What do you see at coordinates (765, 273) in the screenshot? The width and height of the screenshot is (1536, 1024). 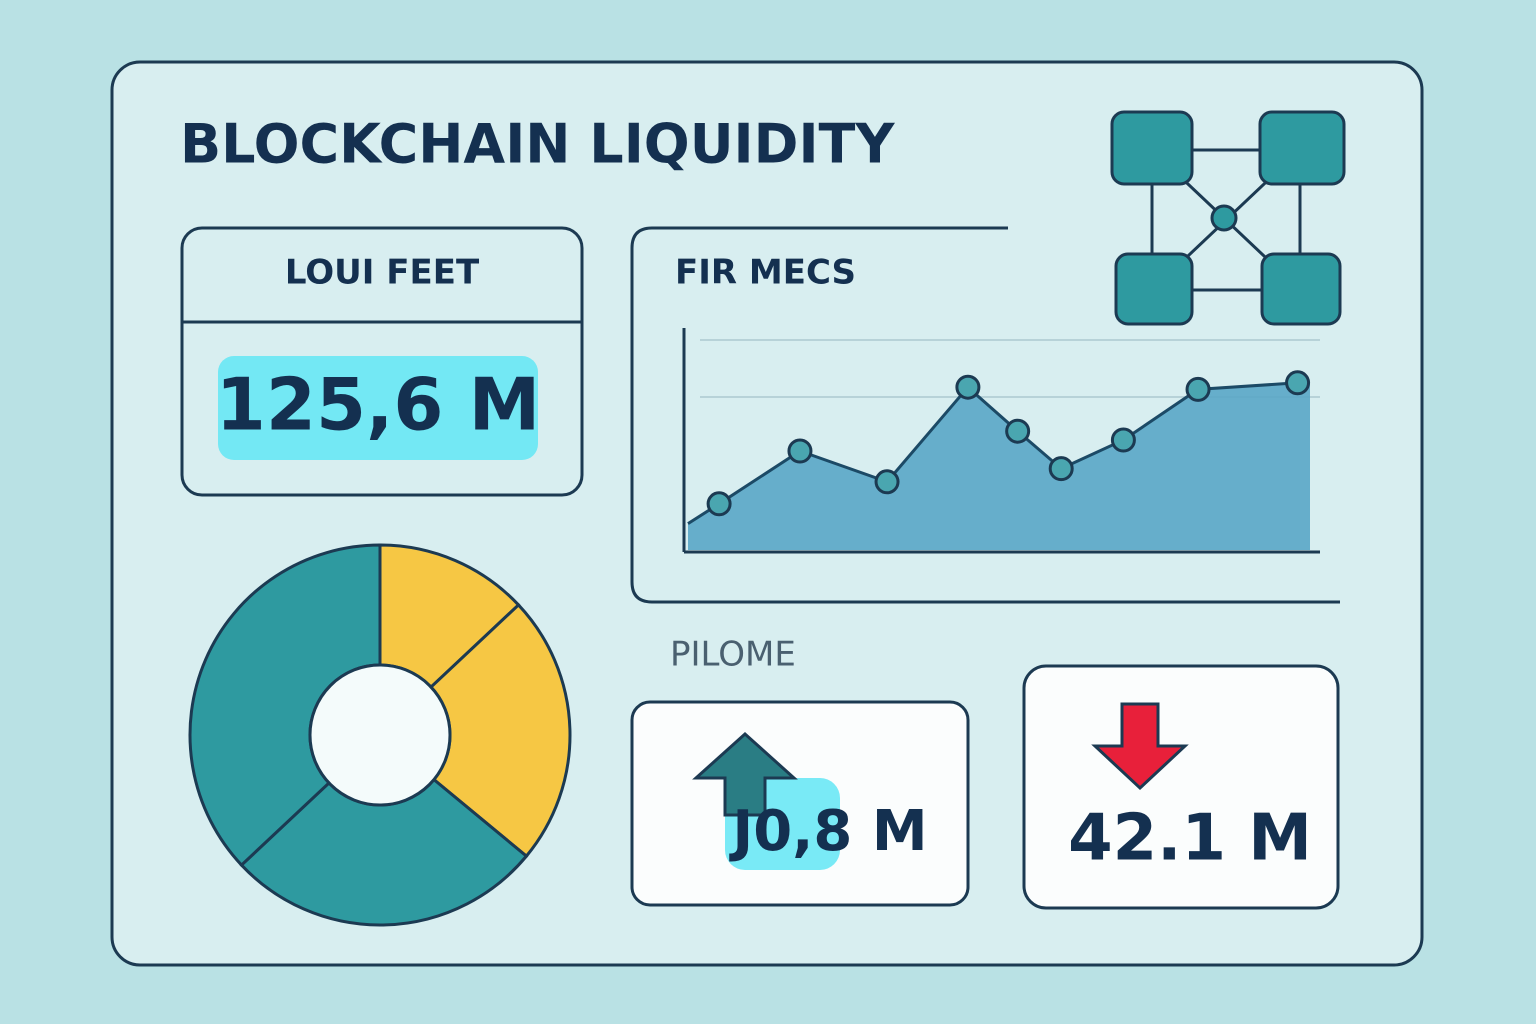 I see `metrics-title: FIR MECS` at bounding box center [765, 273].